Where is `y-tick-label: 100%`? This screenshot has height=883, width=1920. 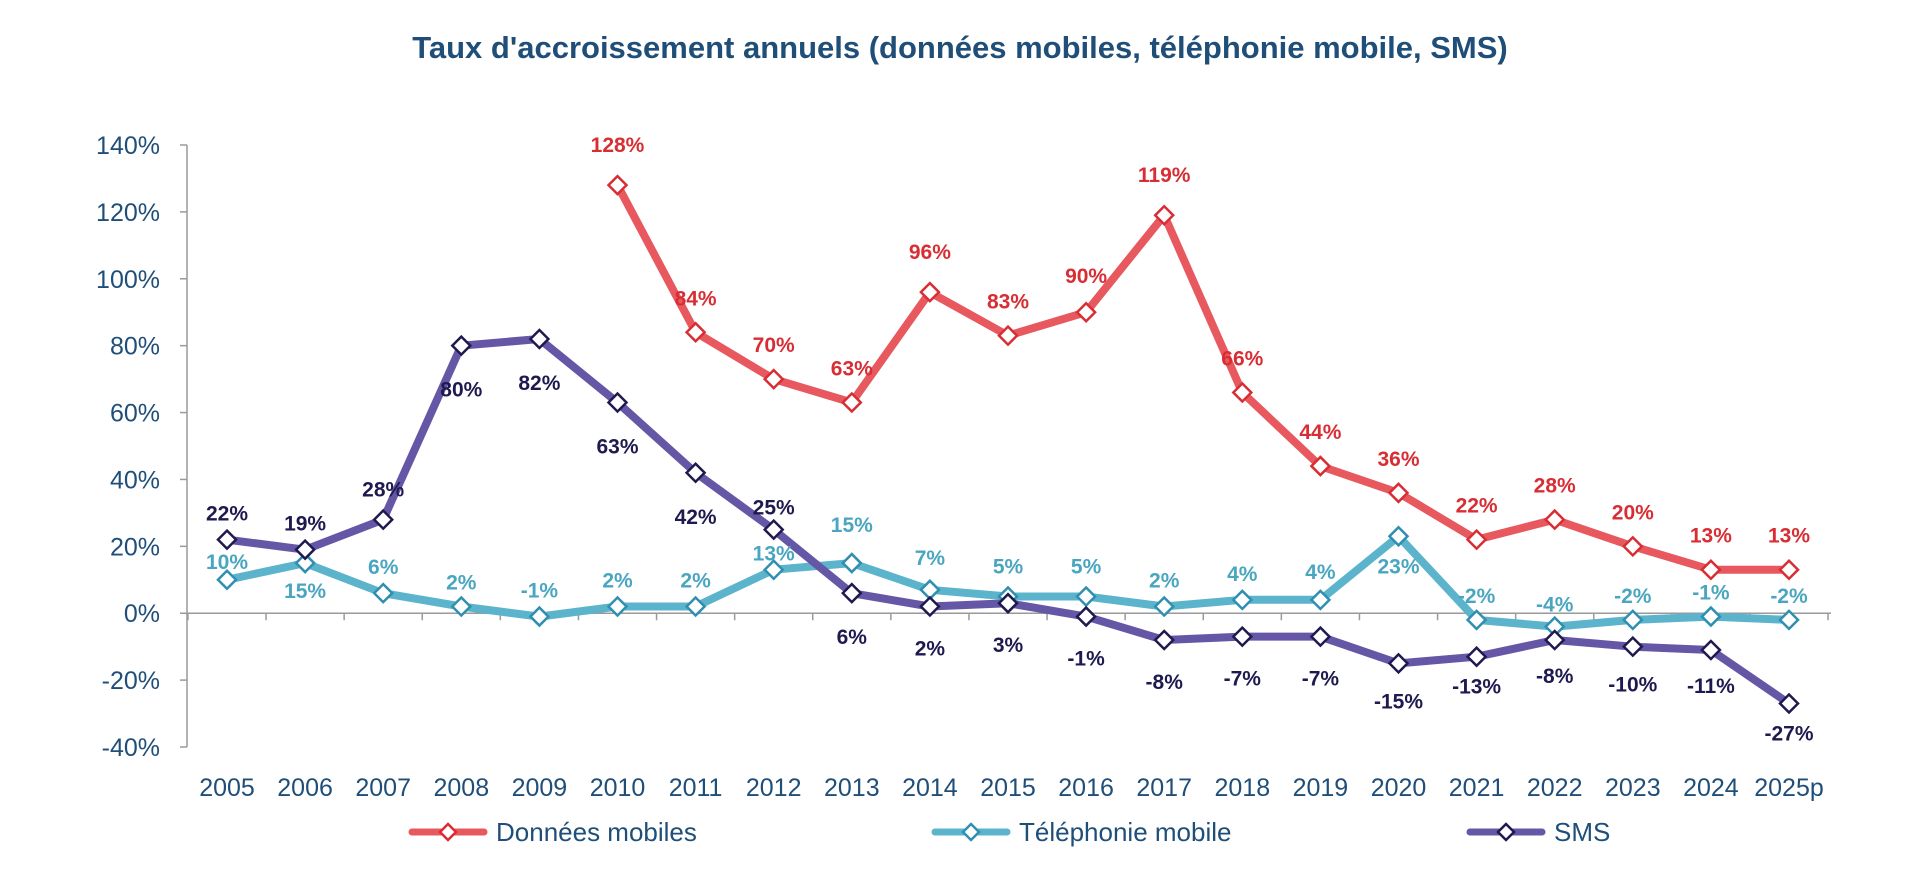
y-tick-label: 100% is located at coordinates (128, 280).